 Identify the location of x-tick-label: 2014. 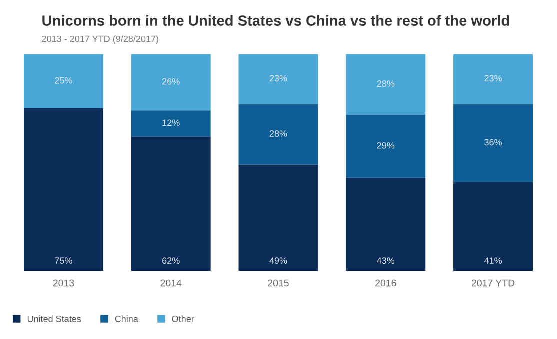
(171, 283).